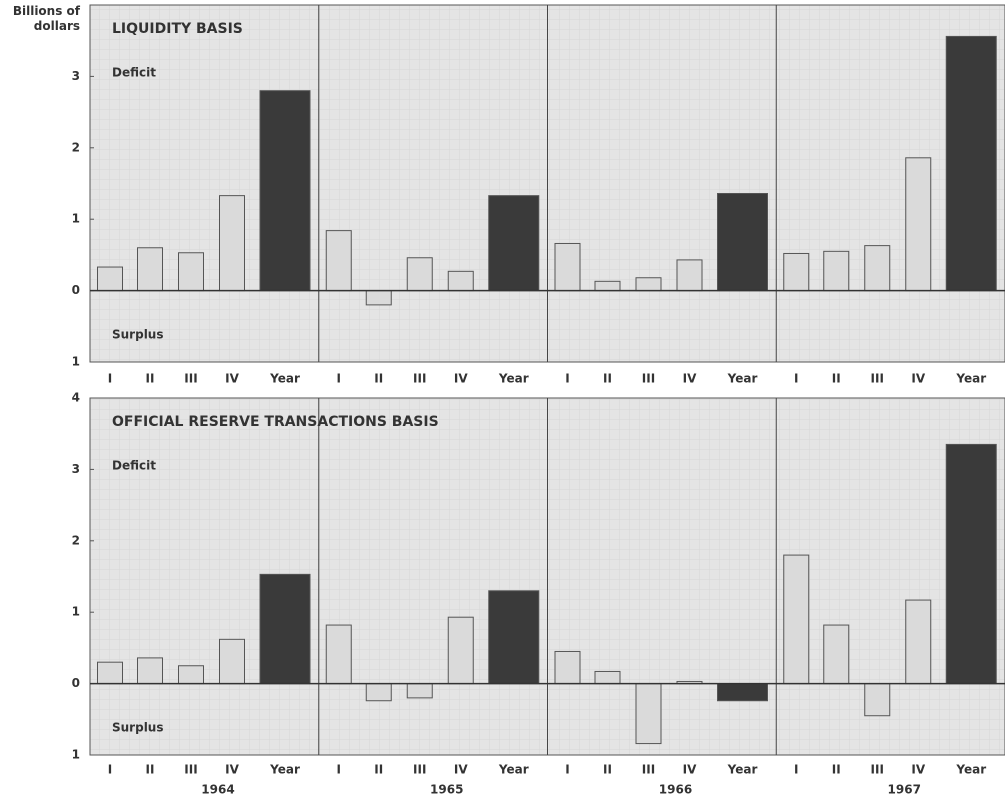  I want to click on panel-title: LIQUIDITY BASIS, so click(177, 29).